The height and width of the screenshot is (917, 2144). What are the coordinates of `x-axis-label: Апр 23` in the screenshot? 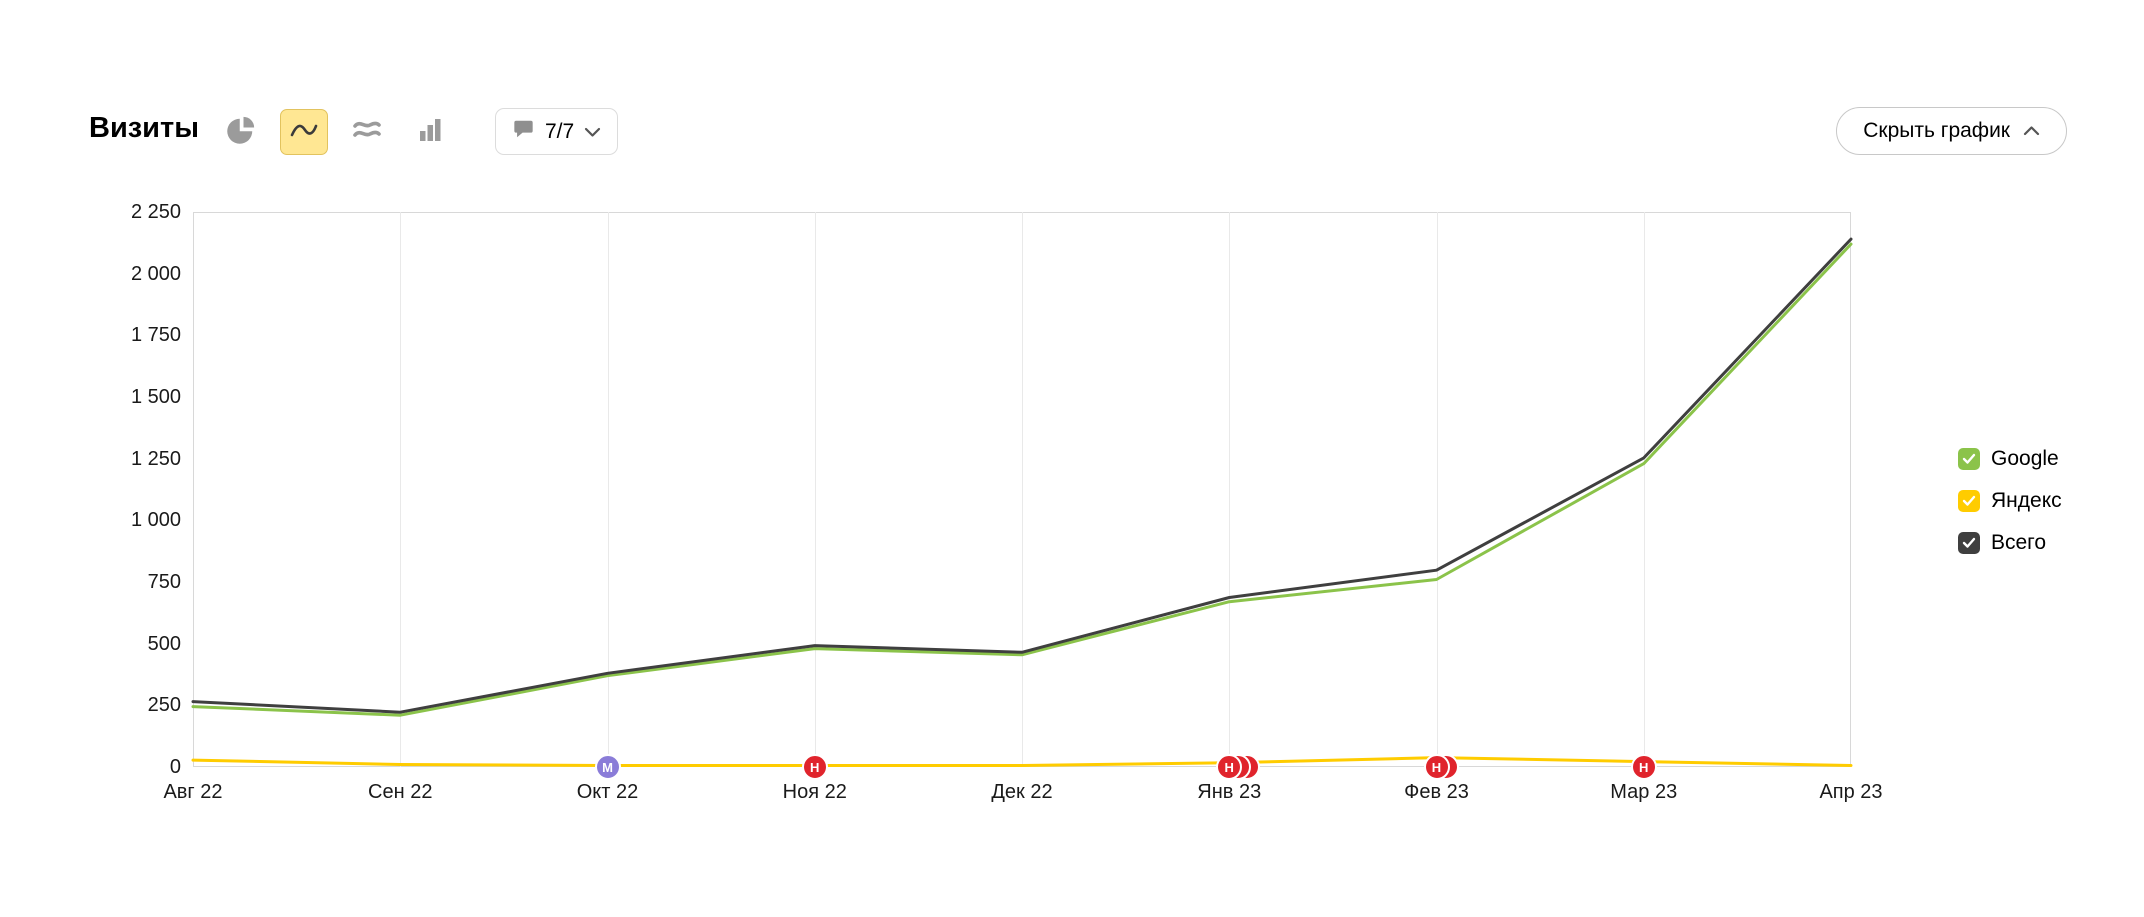 It's located at (1851, 792).